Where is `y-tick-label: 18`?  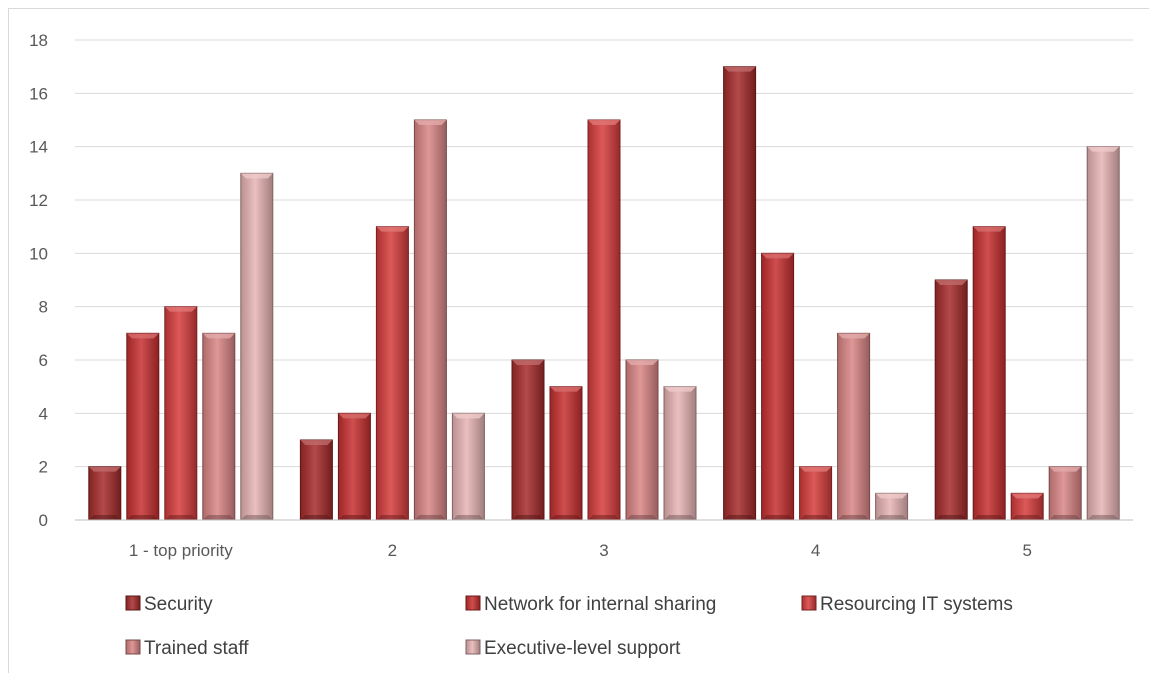 y-tick-label: 18 is located at coordinates (38, 40).